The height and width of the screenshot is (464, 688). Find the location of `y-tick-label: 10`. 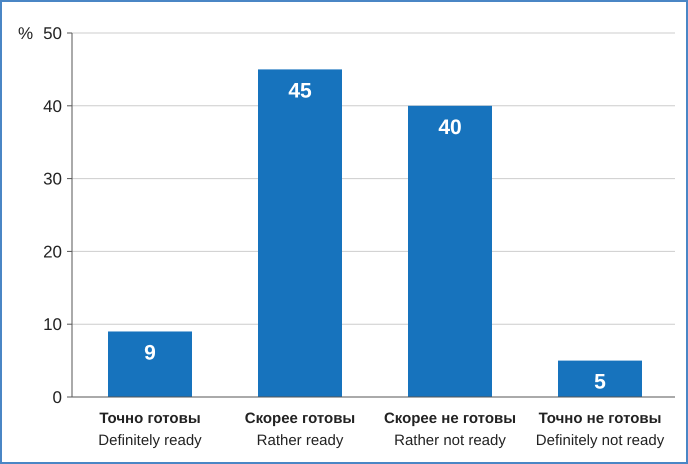

y-tick-label: 10 is located at coordinates (52, 324).